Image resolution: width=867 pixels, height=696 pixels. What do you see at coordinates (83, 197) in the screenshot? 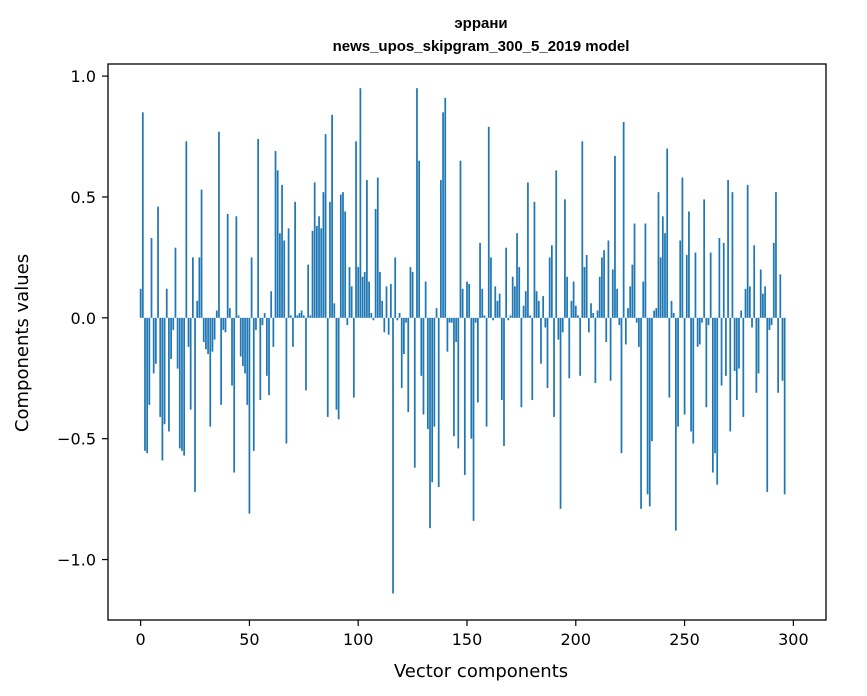
I see `y-tick-label: 0.5` at bounding box center [83, 197].